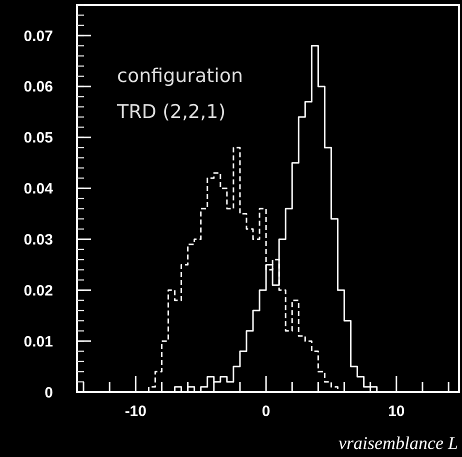 The image size is (462, 457). What do you see at coordinates (396, 411) in the screenshot?
I see `x-tick-label: 10` at bounding box center [396, 411].